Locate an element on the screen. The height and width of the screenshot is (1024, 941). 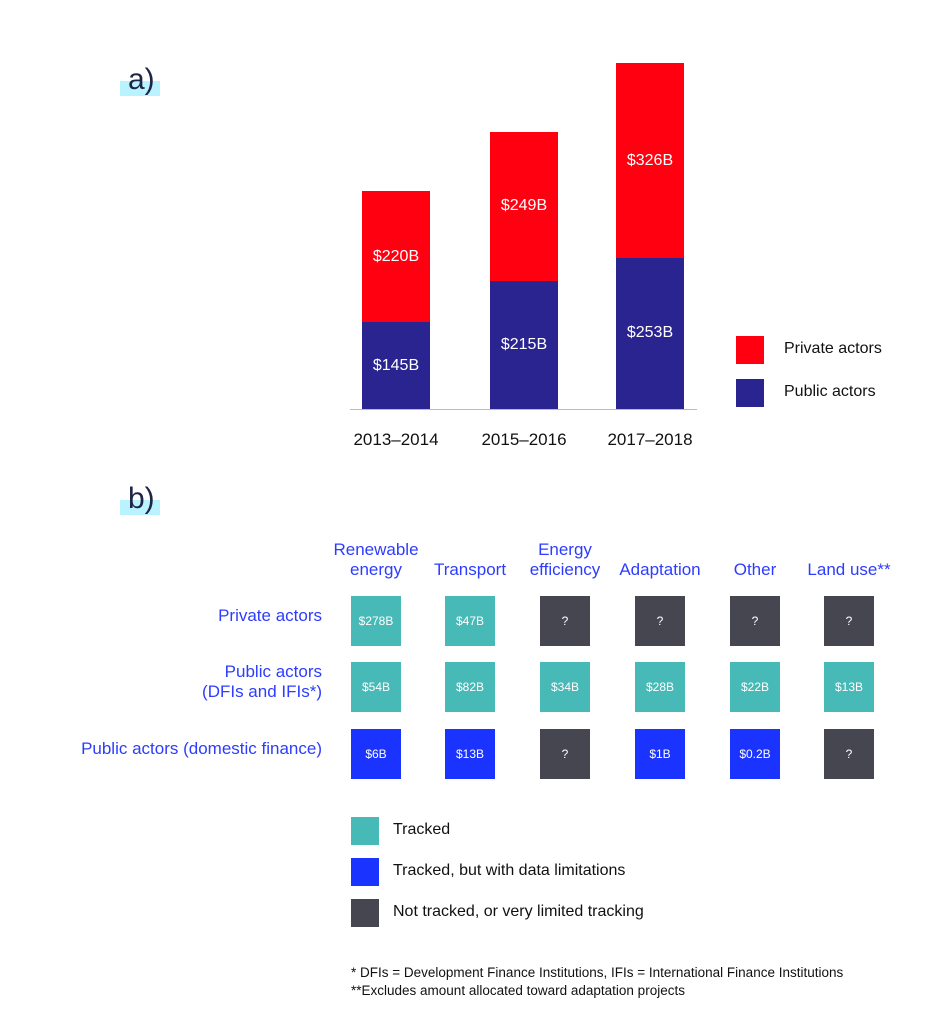
panel-b-label: b) is located at coordinates (141, 498).